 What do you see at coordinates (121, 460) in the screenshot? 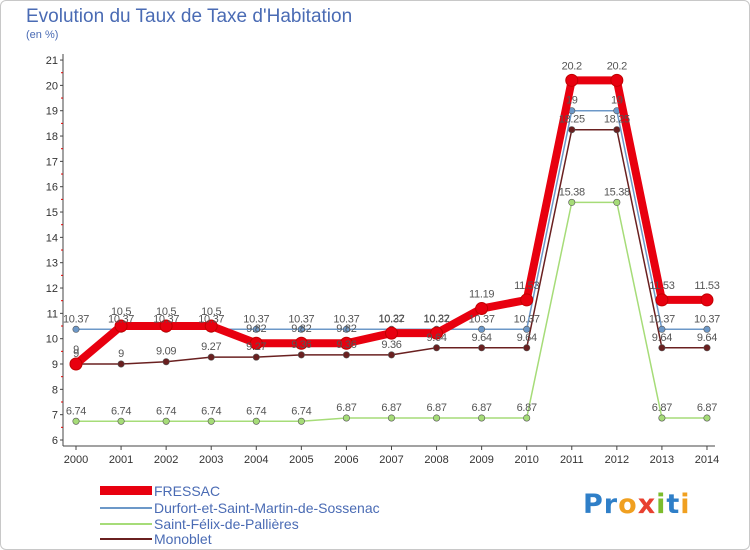
I see `x-tick-label: 2001` at bounding box center [121, 460].